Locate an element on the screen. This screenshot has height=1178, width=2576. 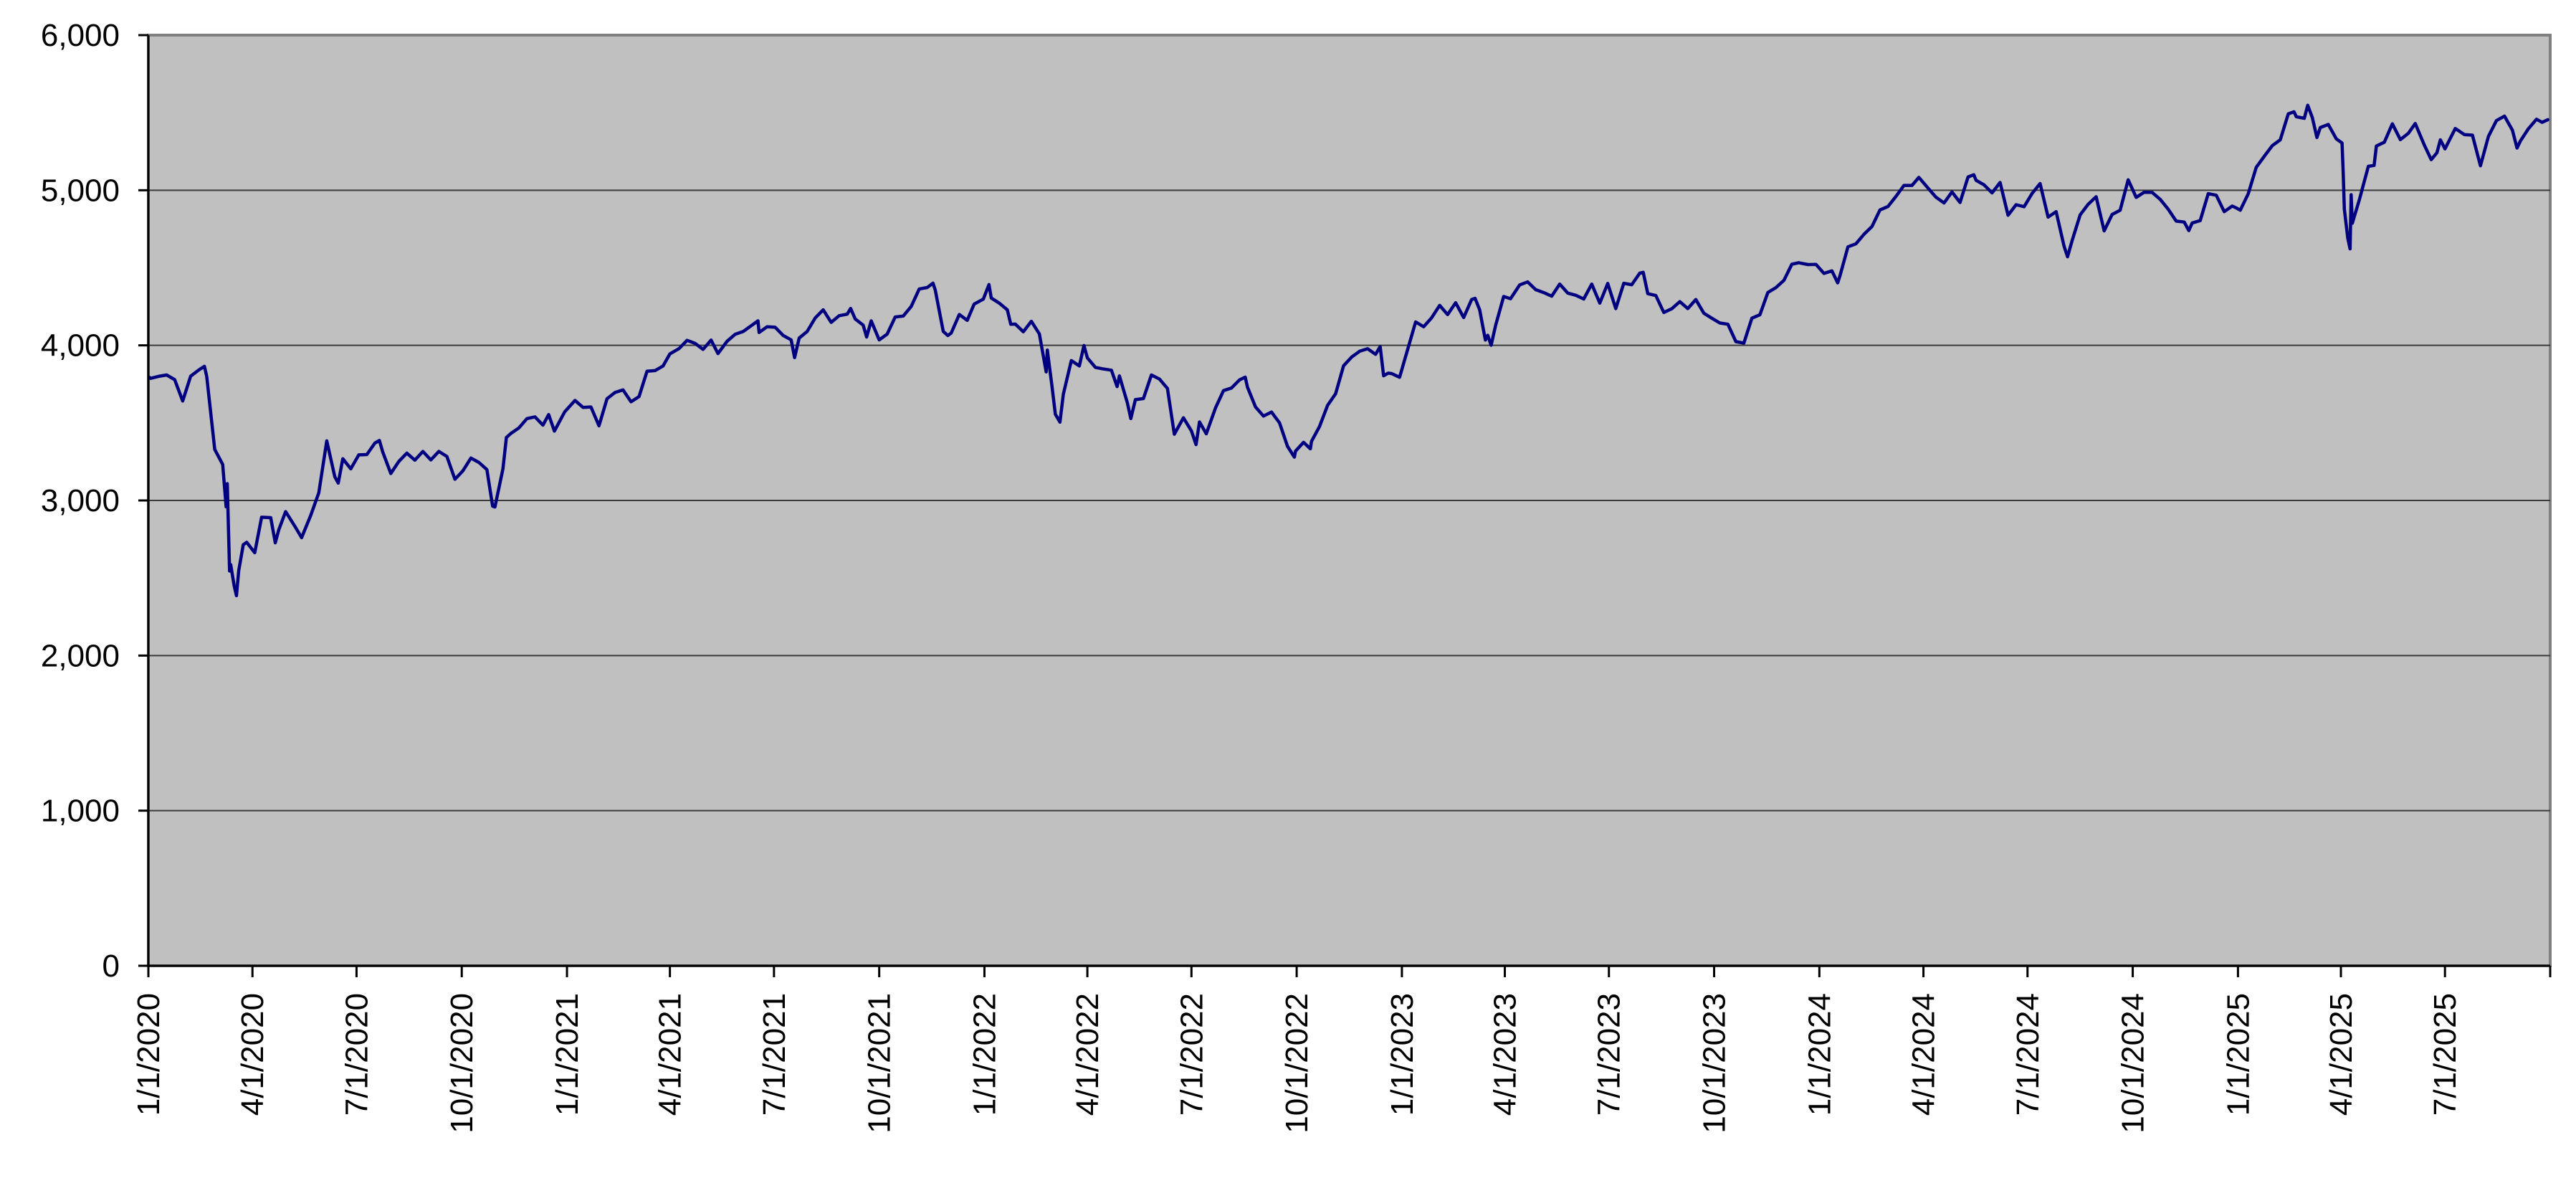
x-tick-label: 4/1/2023 is located at coordinates (1505, 1054).